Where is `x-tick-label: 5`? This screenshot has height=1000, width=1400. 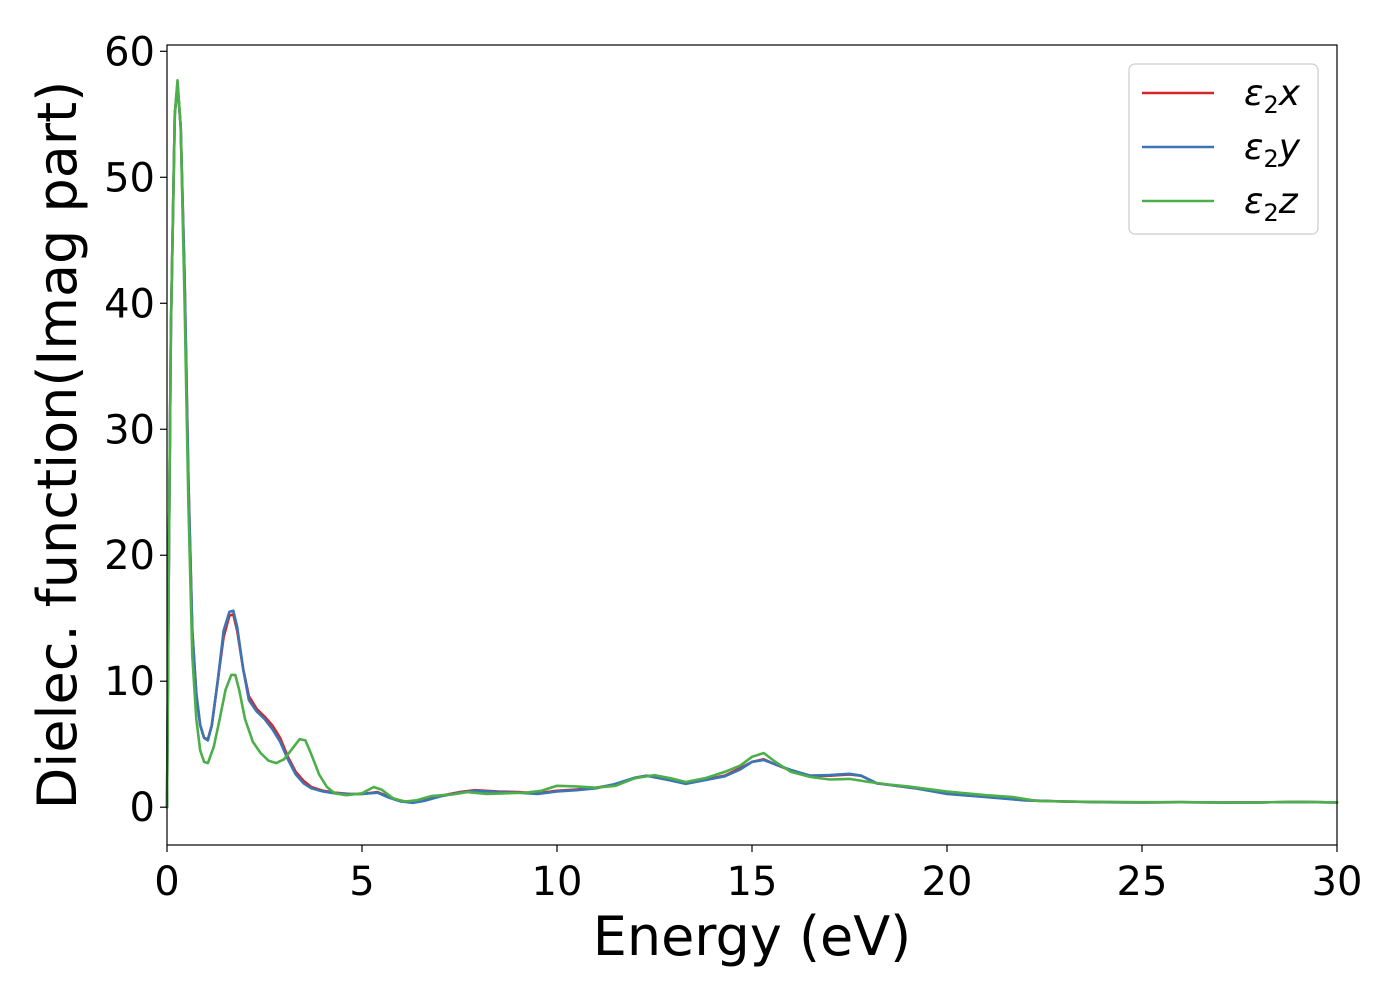 x-tick-label: 5 is located at coordinates (361, 882).